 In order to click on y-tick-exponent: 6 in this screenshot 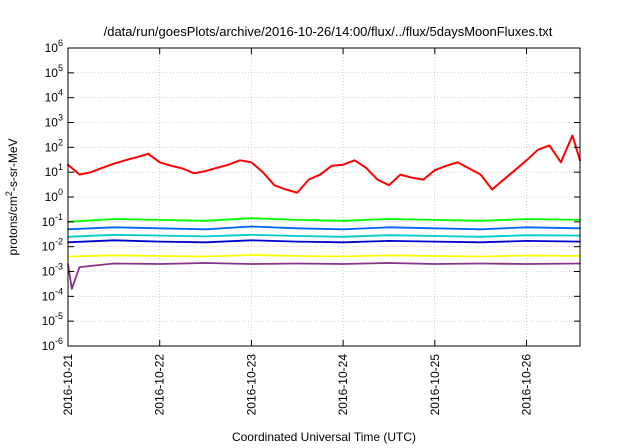, I will do `click(60, 43)`.